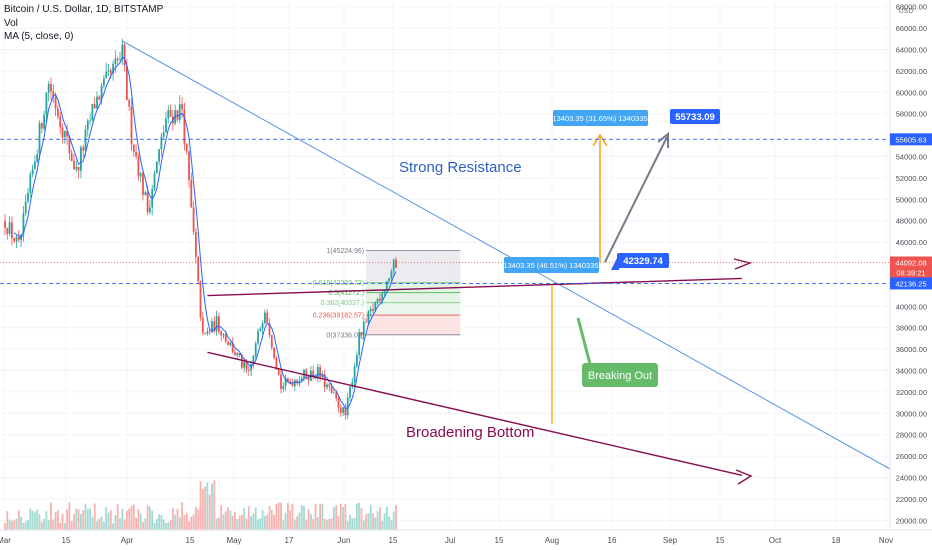  Describe the element at coordinates (289, 540) in the screenshot. I see `x-tick-label: 17` at that location.